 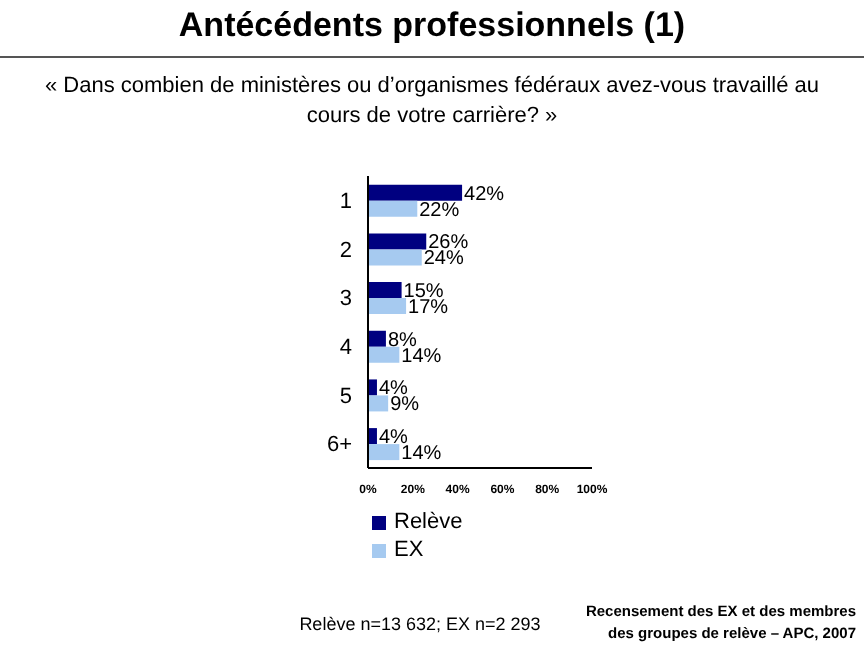 What do you see at coordinates (432, 26) in the screenshot?
I see `chart-title: Antécédents professionnels (1)` at bounding box center [432, 26].